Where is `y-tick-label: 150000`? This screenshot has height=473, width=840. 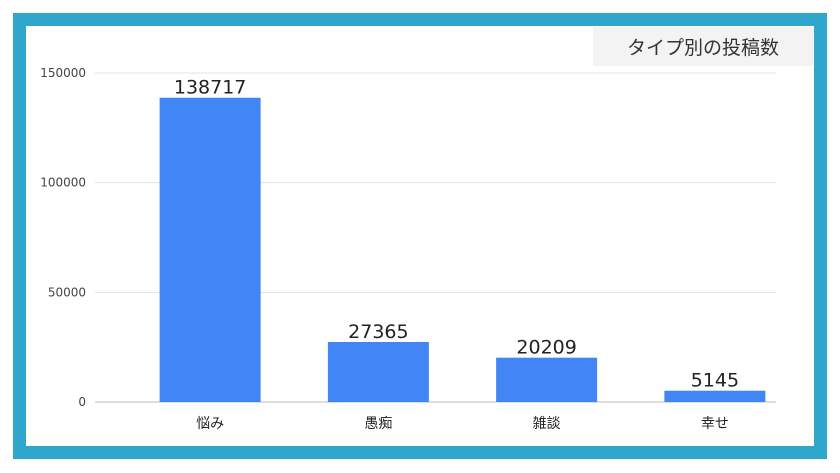 y-tick-label: 150000 is located at coordinates (63, 73).